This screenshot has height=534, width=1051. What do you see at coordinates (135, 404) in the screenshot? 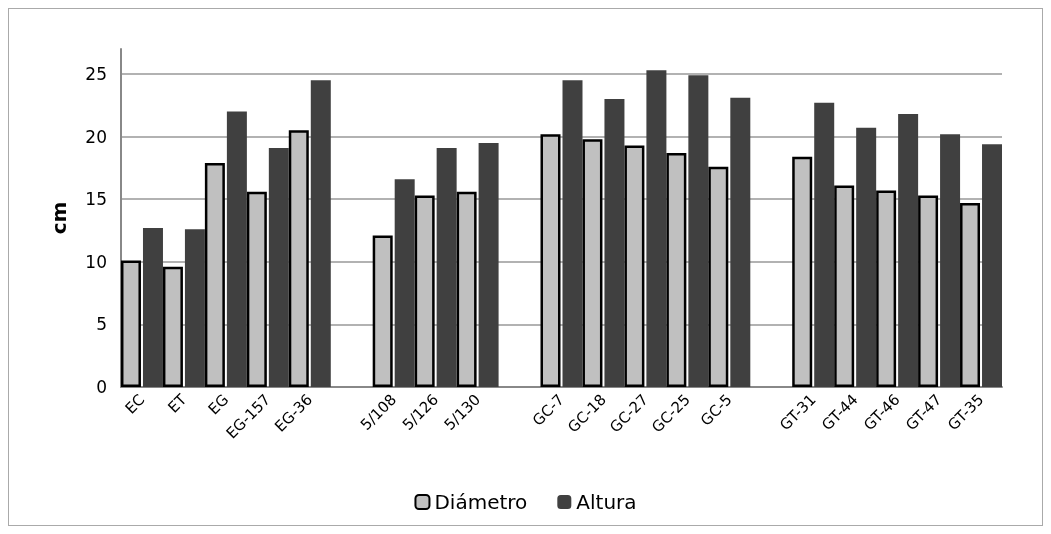
I see `x-tick-label: EC` at bounding box center [135, 404].